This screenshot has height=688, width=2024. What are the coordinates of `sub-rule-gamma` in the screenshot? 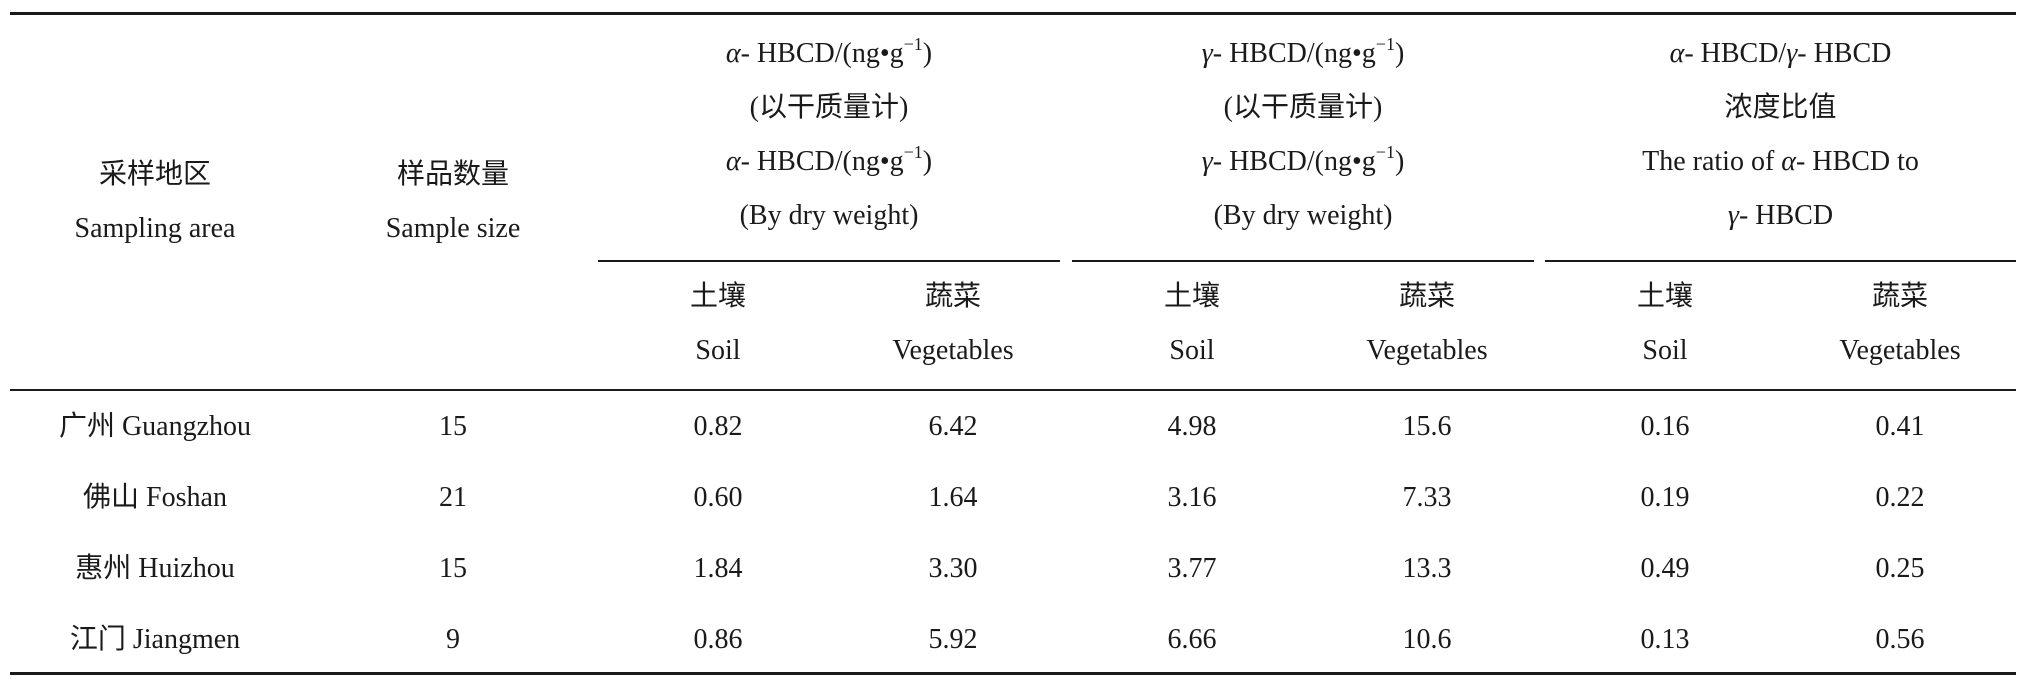 It's located at (1303, 261).